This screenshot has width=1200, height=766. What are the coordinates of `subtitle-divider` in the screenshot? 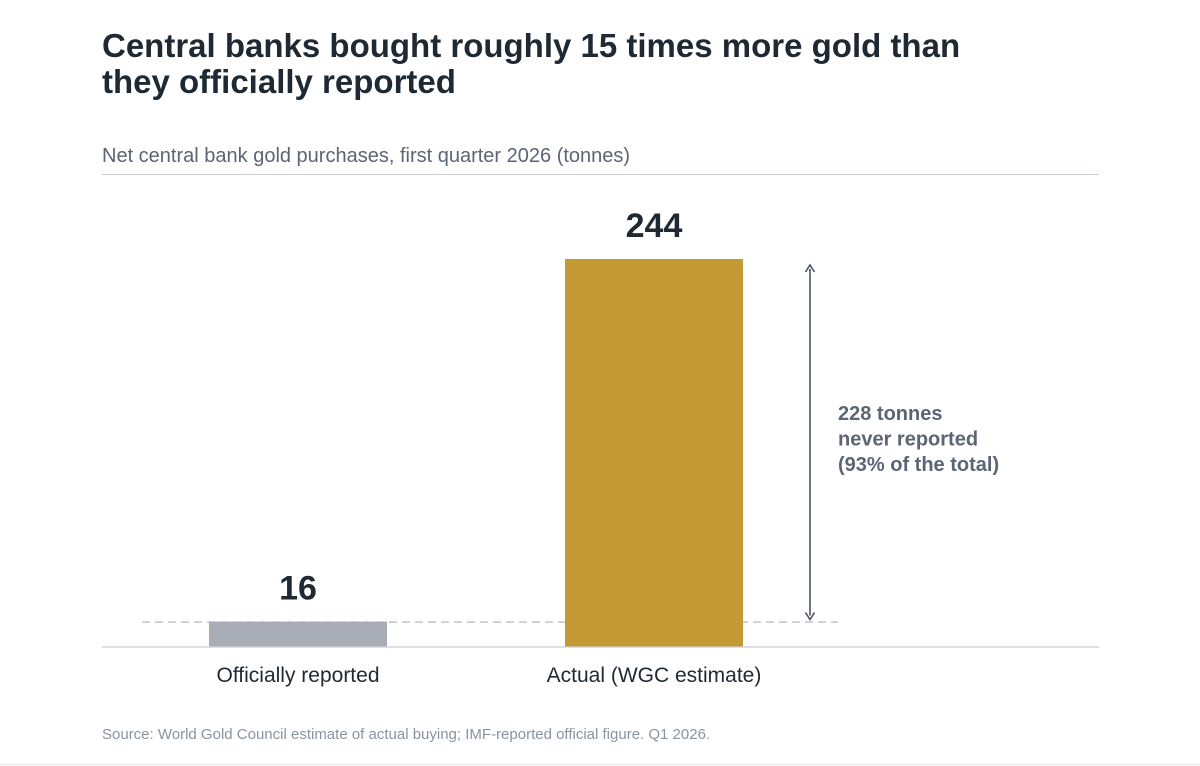 It's located at (600, 174).